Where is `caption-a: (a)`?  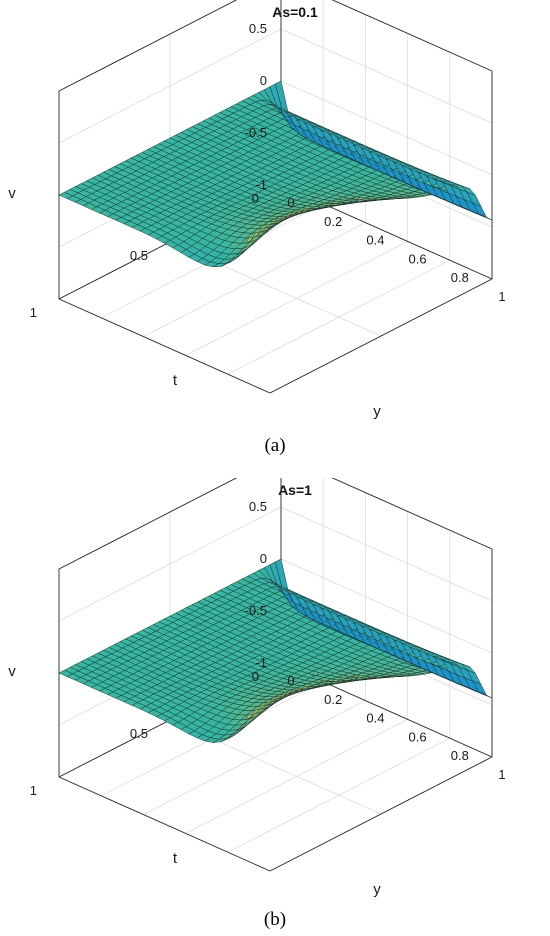
caption-a: (a) is located at coordinates (275, 445).